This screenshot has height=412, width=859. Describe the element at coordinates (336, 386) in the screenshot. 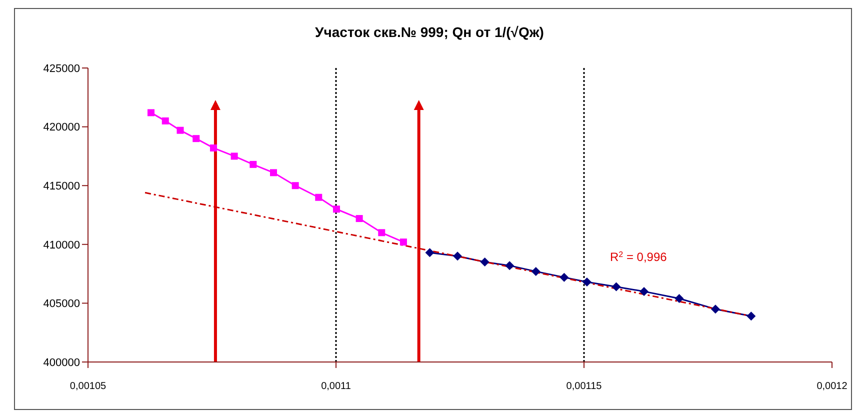

I see `x-tick-label: 0,0011` at that location.